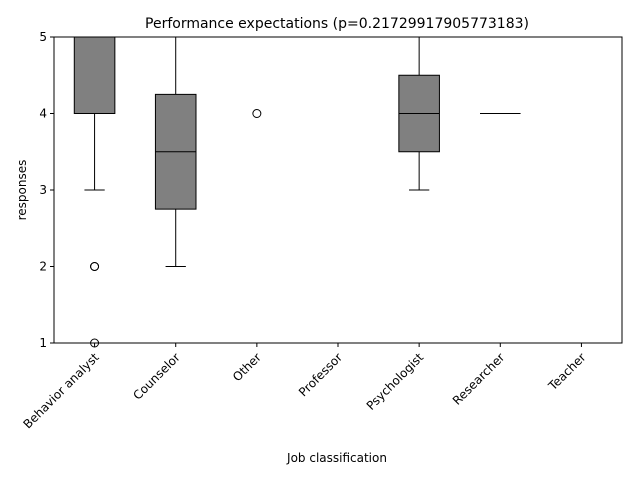 The width and height of the screenshot is (640, 480). I want to click on x-tick-label: Researcher, so click(479, 379).